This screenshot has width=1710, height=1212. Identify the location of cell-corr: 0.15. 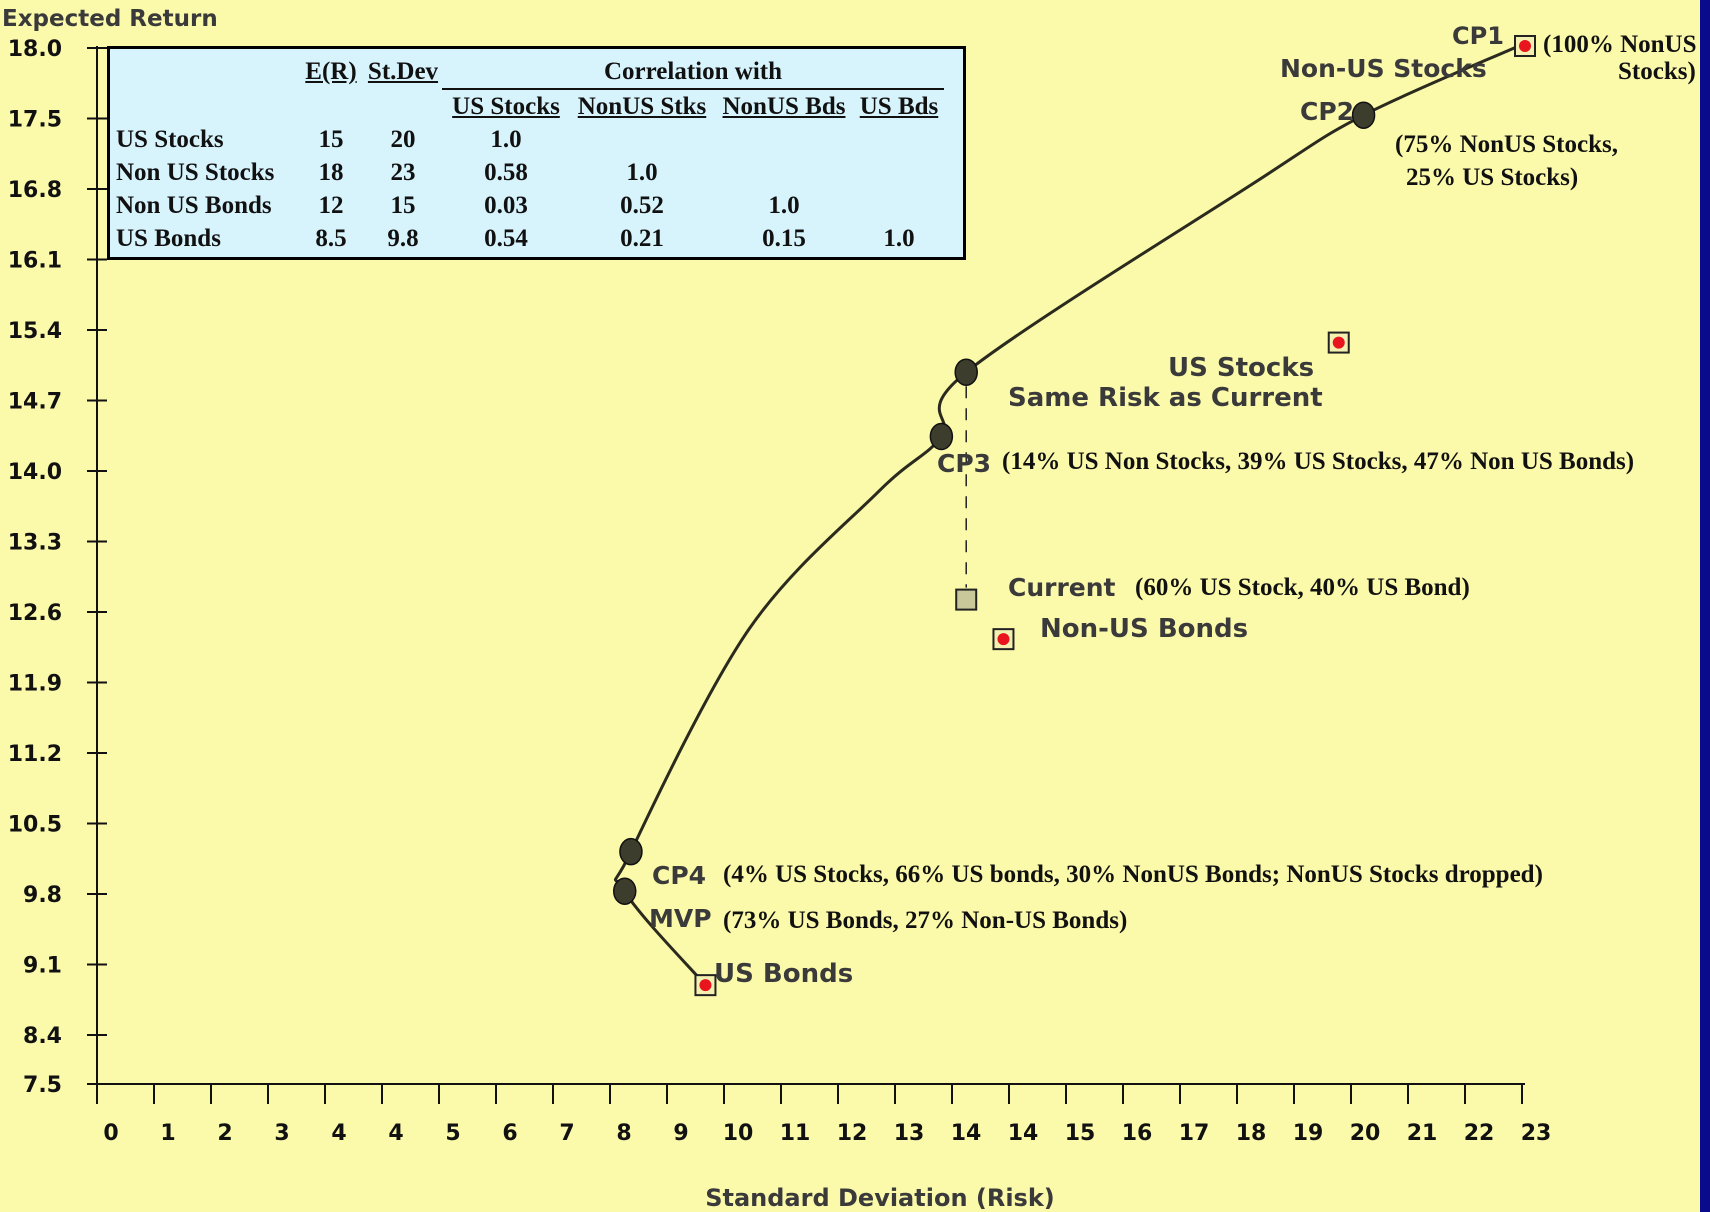
(784, 238).